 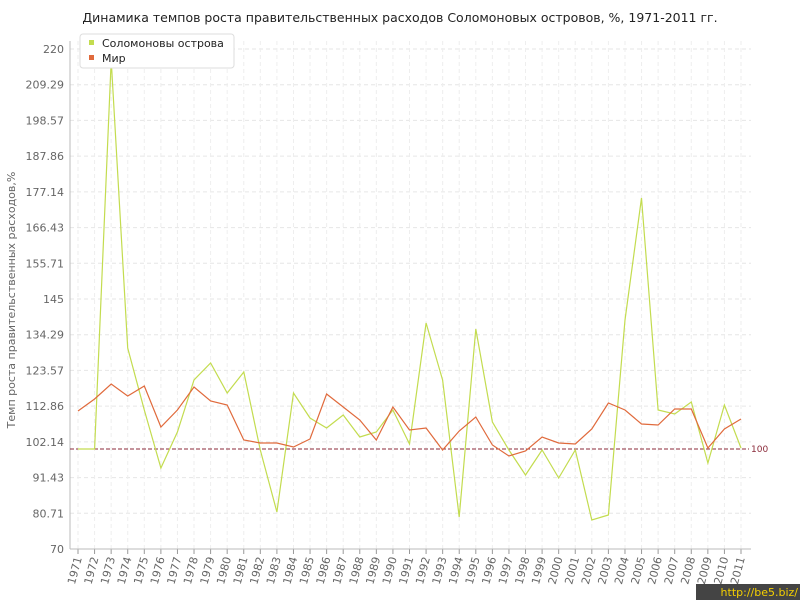 What do you see at coordinates (53, 299) in the screenshot?
I see `y-tick-label: 145` at bounding box center [53, 299].